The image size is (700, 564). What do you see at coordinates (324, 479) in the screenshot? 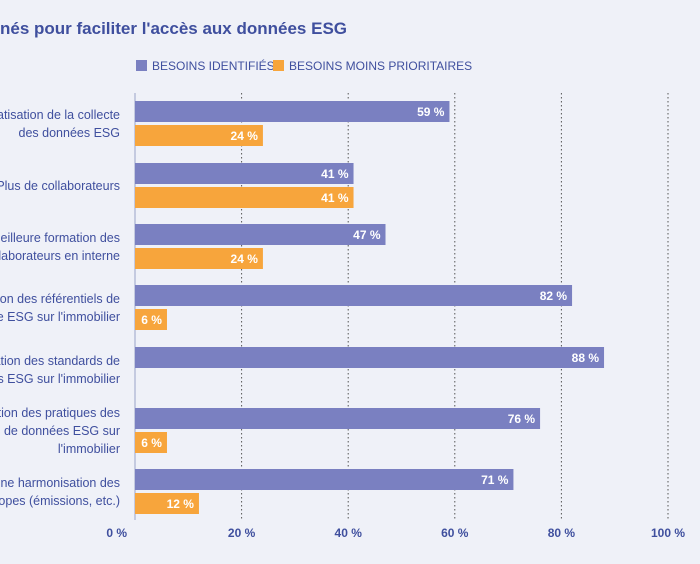
I see `bar-s1-c7` at bounding box center [324, 479].